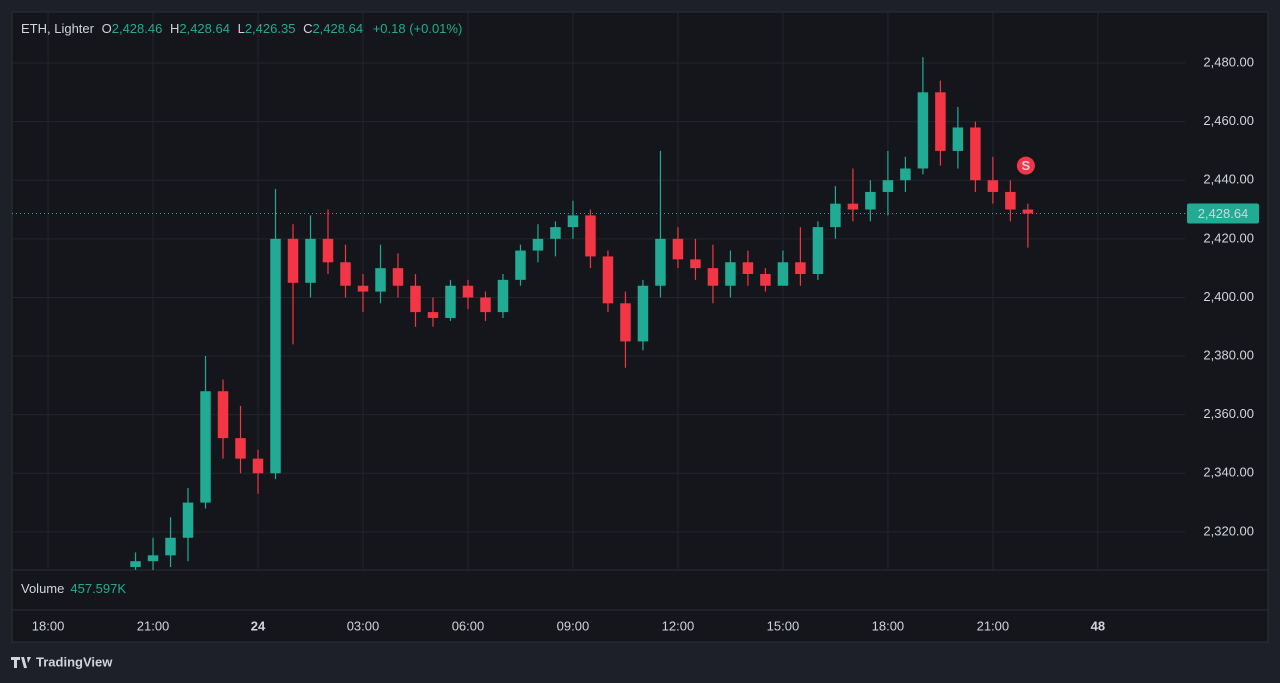 The width and height of the screenshot is (1280, 683). I want to click on x-tick-label: 24, so click(258, 625).